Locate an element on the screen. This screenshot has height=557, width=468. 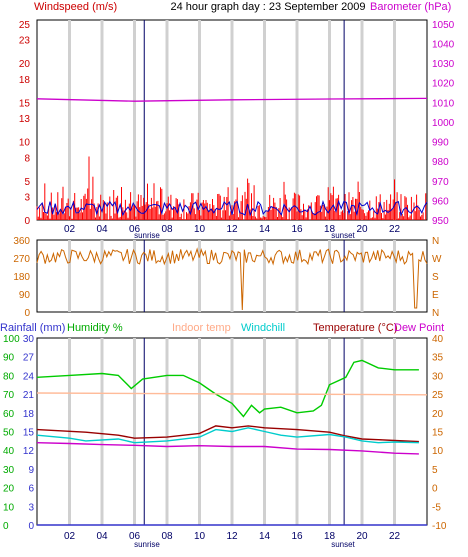
windspeed-tick-label: 3 is located at coordinates (27, 197).